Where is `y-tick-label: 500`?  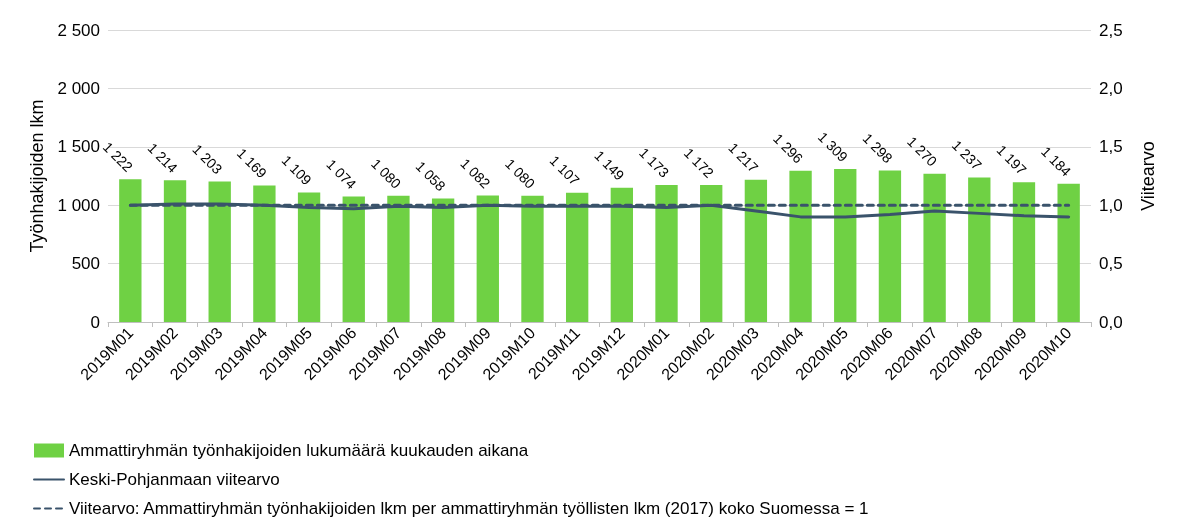
y-tick-label: 500 is located at coordinates (85, 264).